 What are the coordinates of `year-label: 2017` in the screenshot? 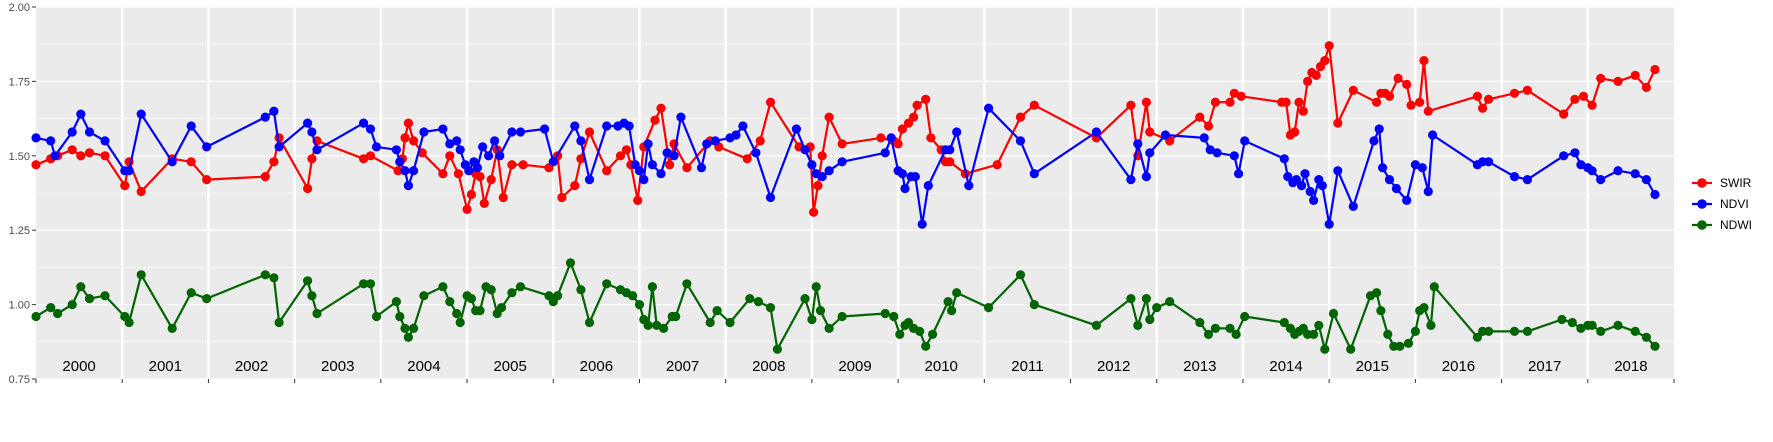 It's located at (1544, 366).